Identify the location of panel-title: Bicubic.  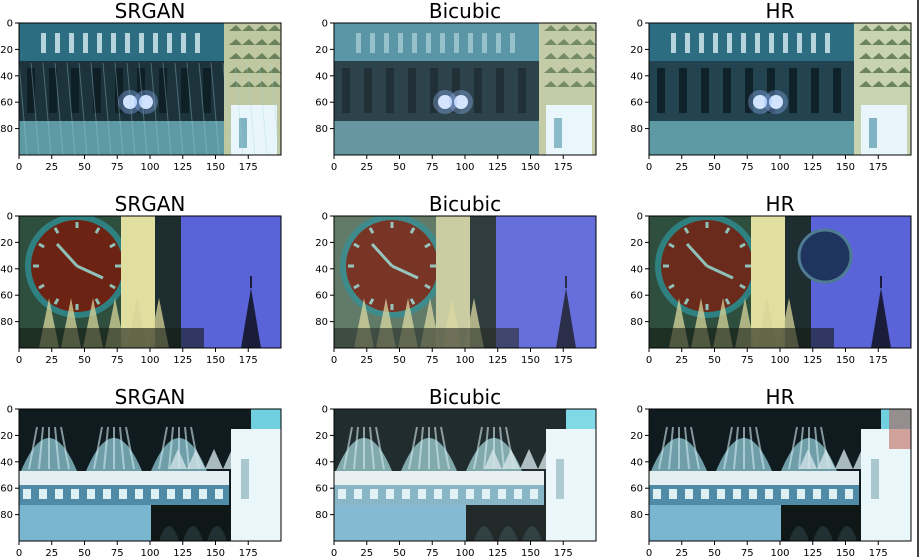
(465, 397).